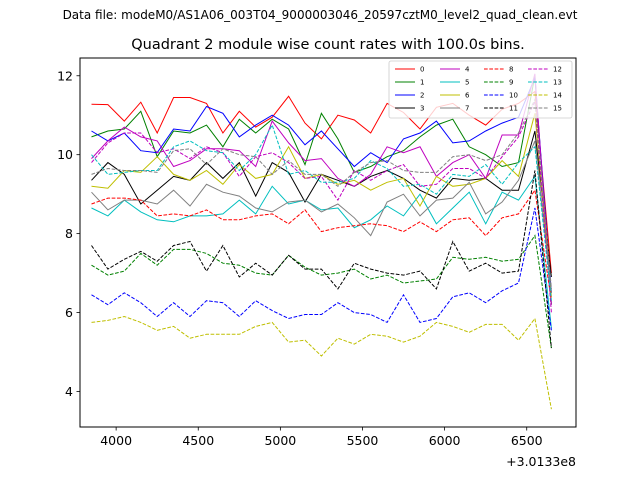  I want to click on legend-label-13: 13, so click(557, 83).